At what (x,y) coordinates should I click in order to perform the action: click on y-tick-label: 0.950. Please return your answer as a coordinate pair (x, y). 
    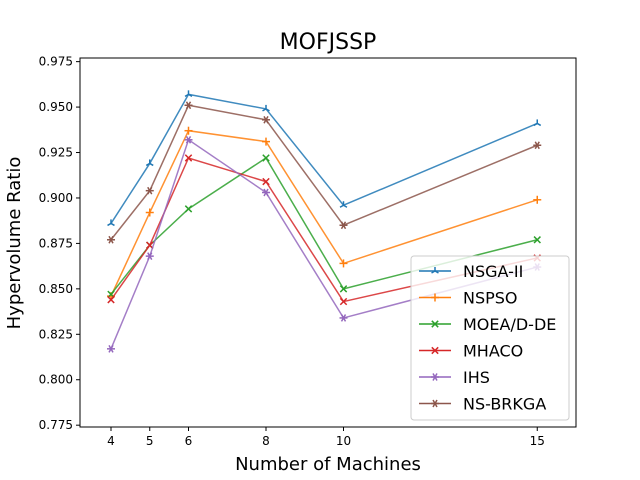
    Looking at the image, I should click on (56, 107).